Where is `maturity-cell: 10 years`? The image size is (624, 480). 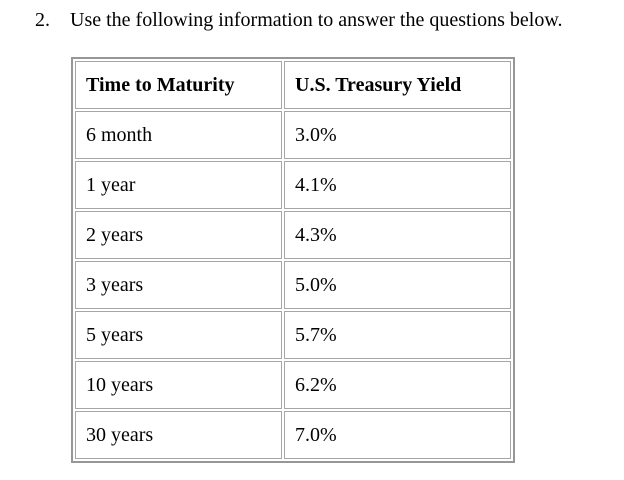
maturity-cell: 10 years is located at coordinates (178, 385).